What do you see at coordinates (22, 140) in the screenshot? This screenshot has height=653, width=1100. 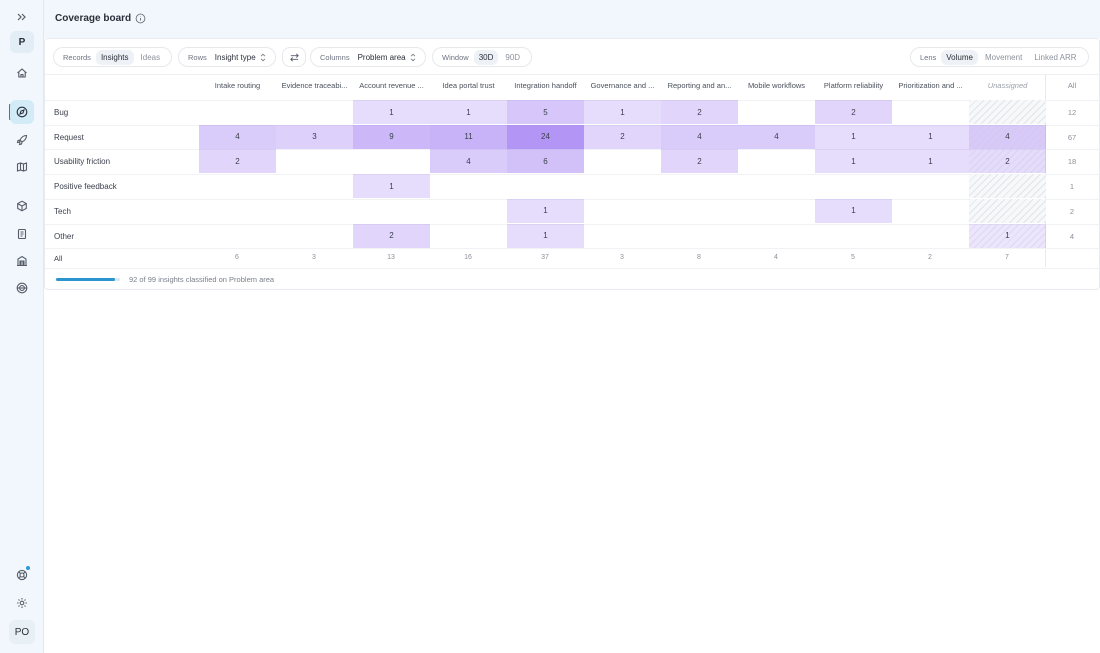 I see `rocket-icon` at bounding box center [22, 140].